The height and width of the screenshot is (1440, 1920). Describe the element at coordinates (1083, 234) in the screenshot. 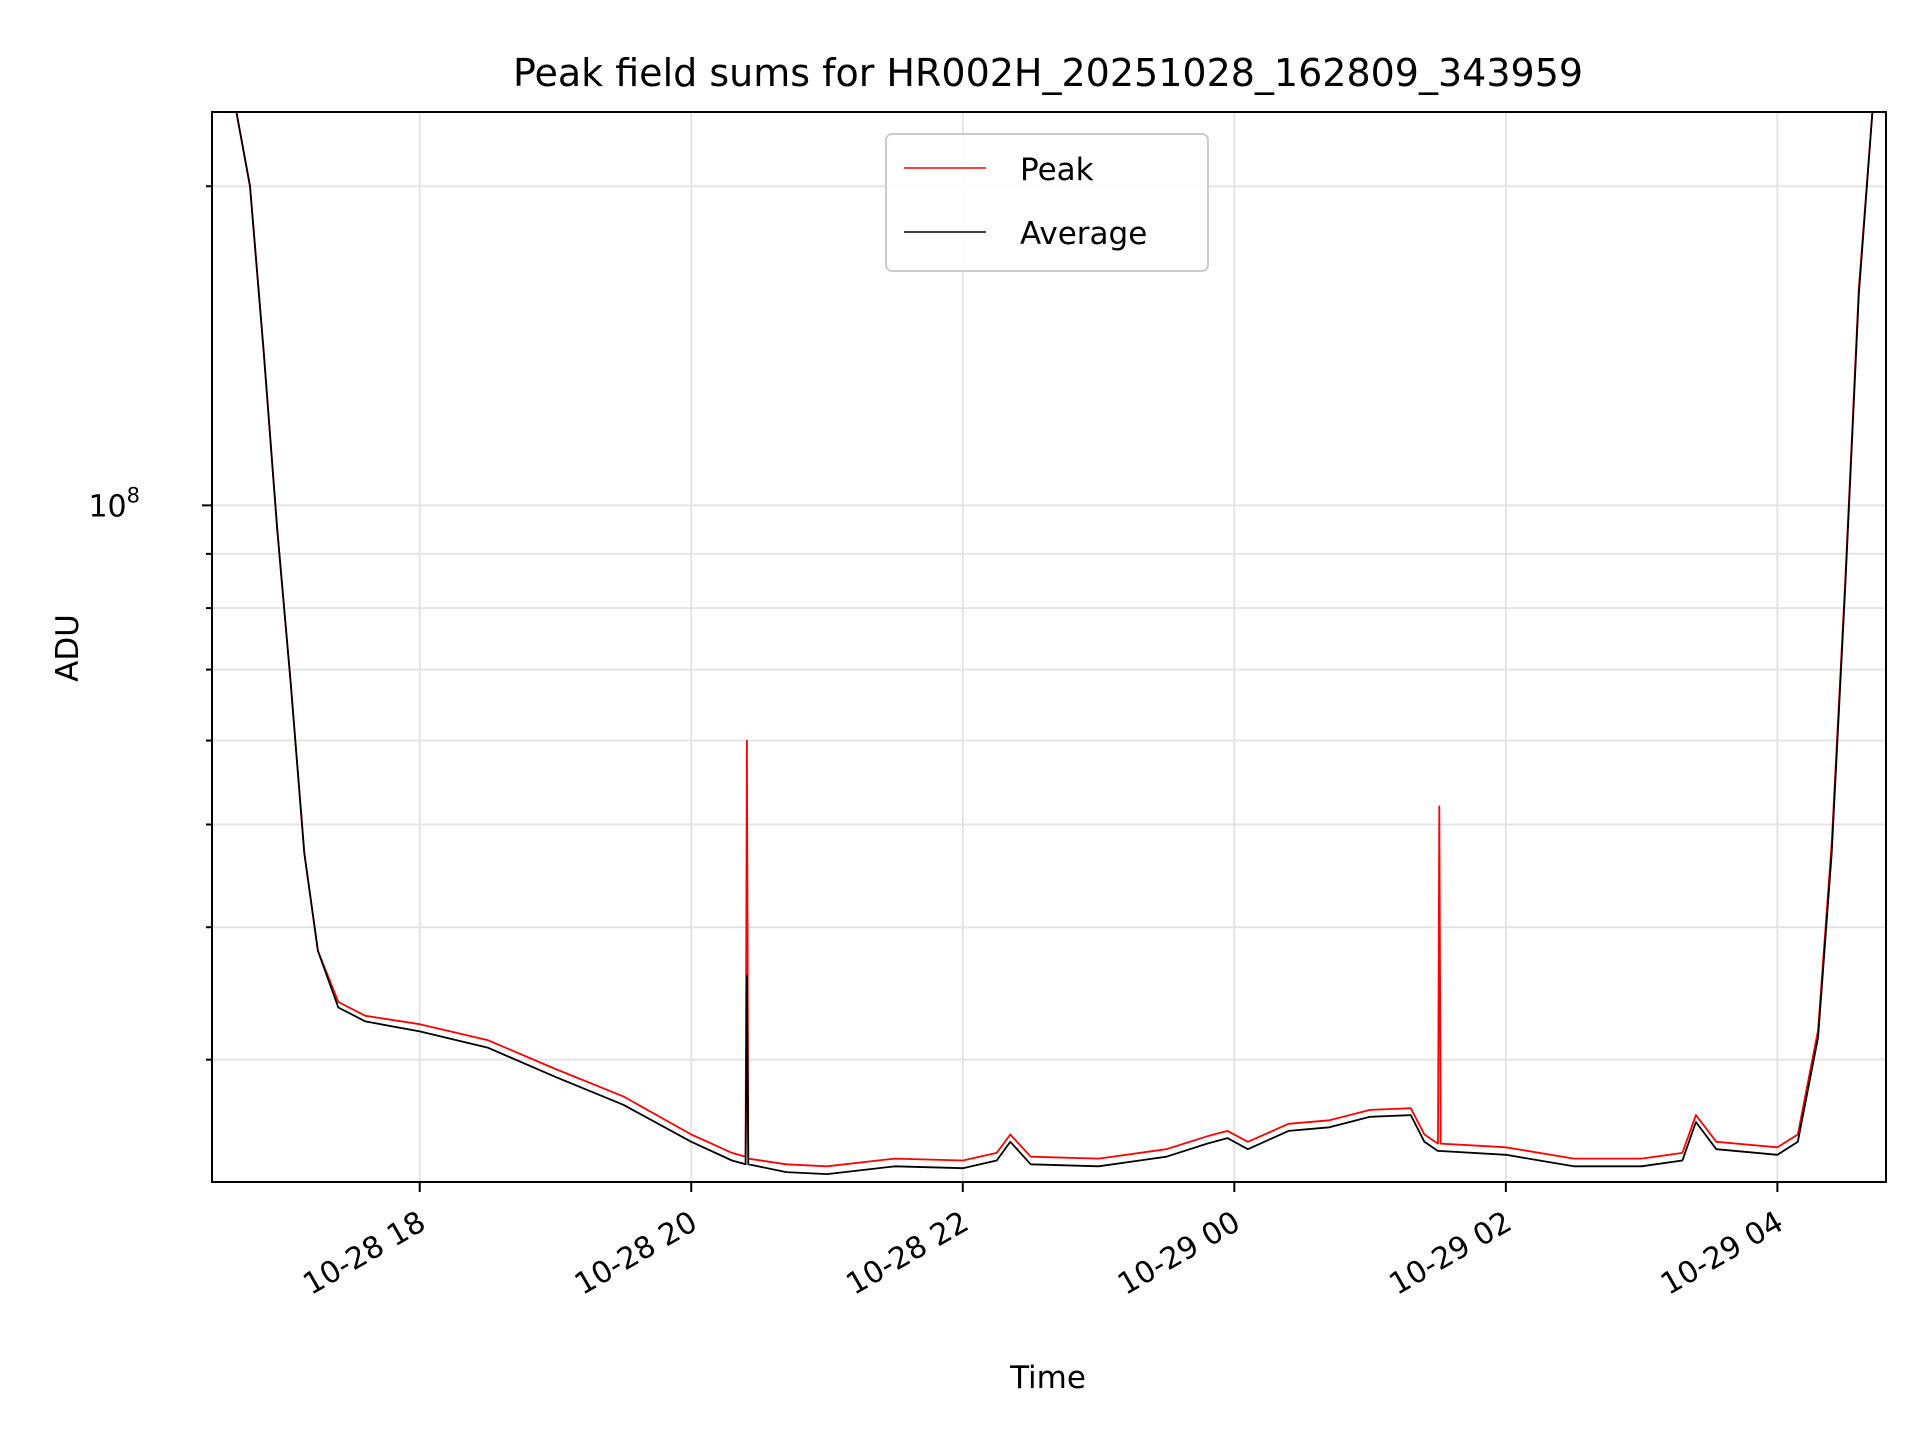

I see `legend-label-average: Average` at that location.